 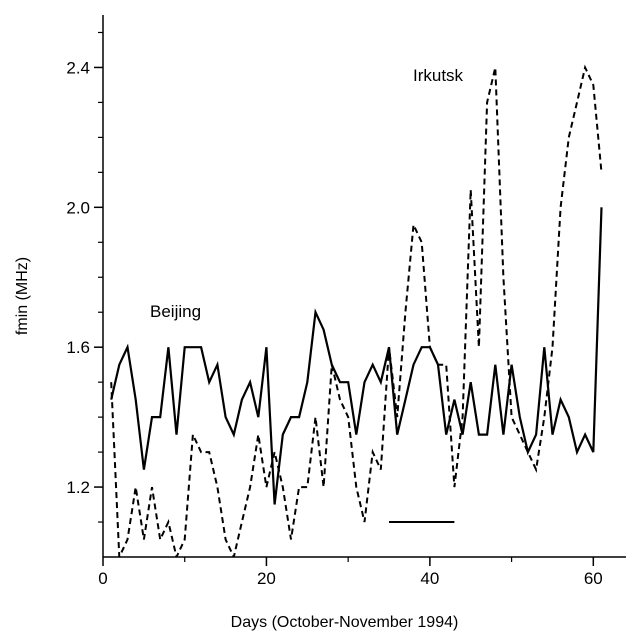 I want to click on series-annotation-beijing: Beijing, so click(x=175, y=311).